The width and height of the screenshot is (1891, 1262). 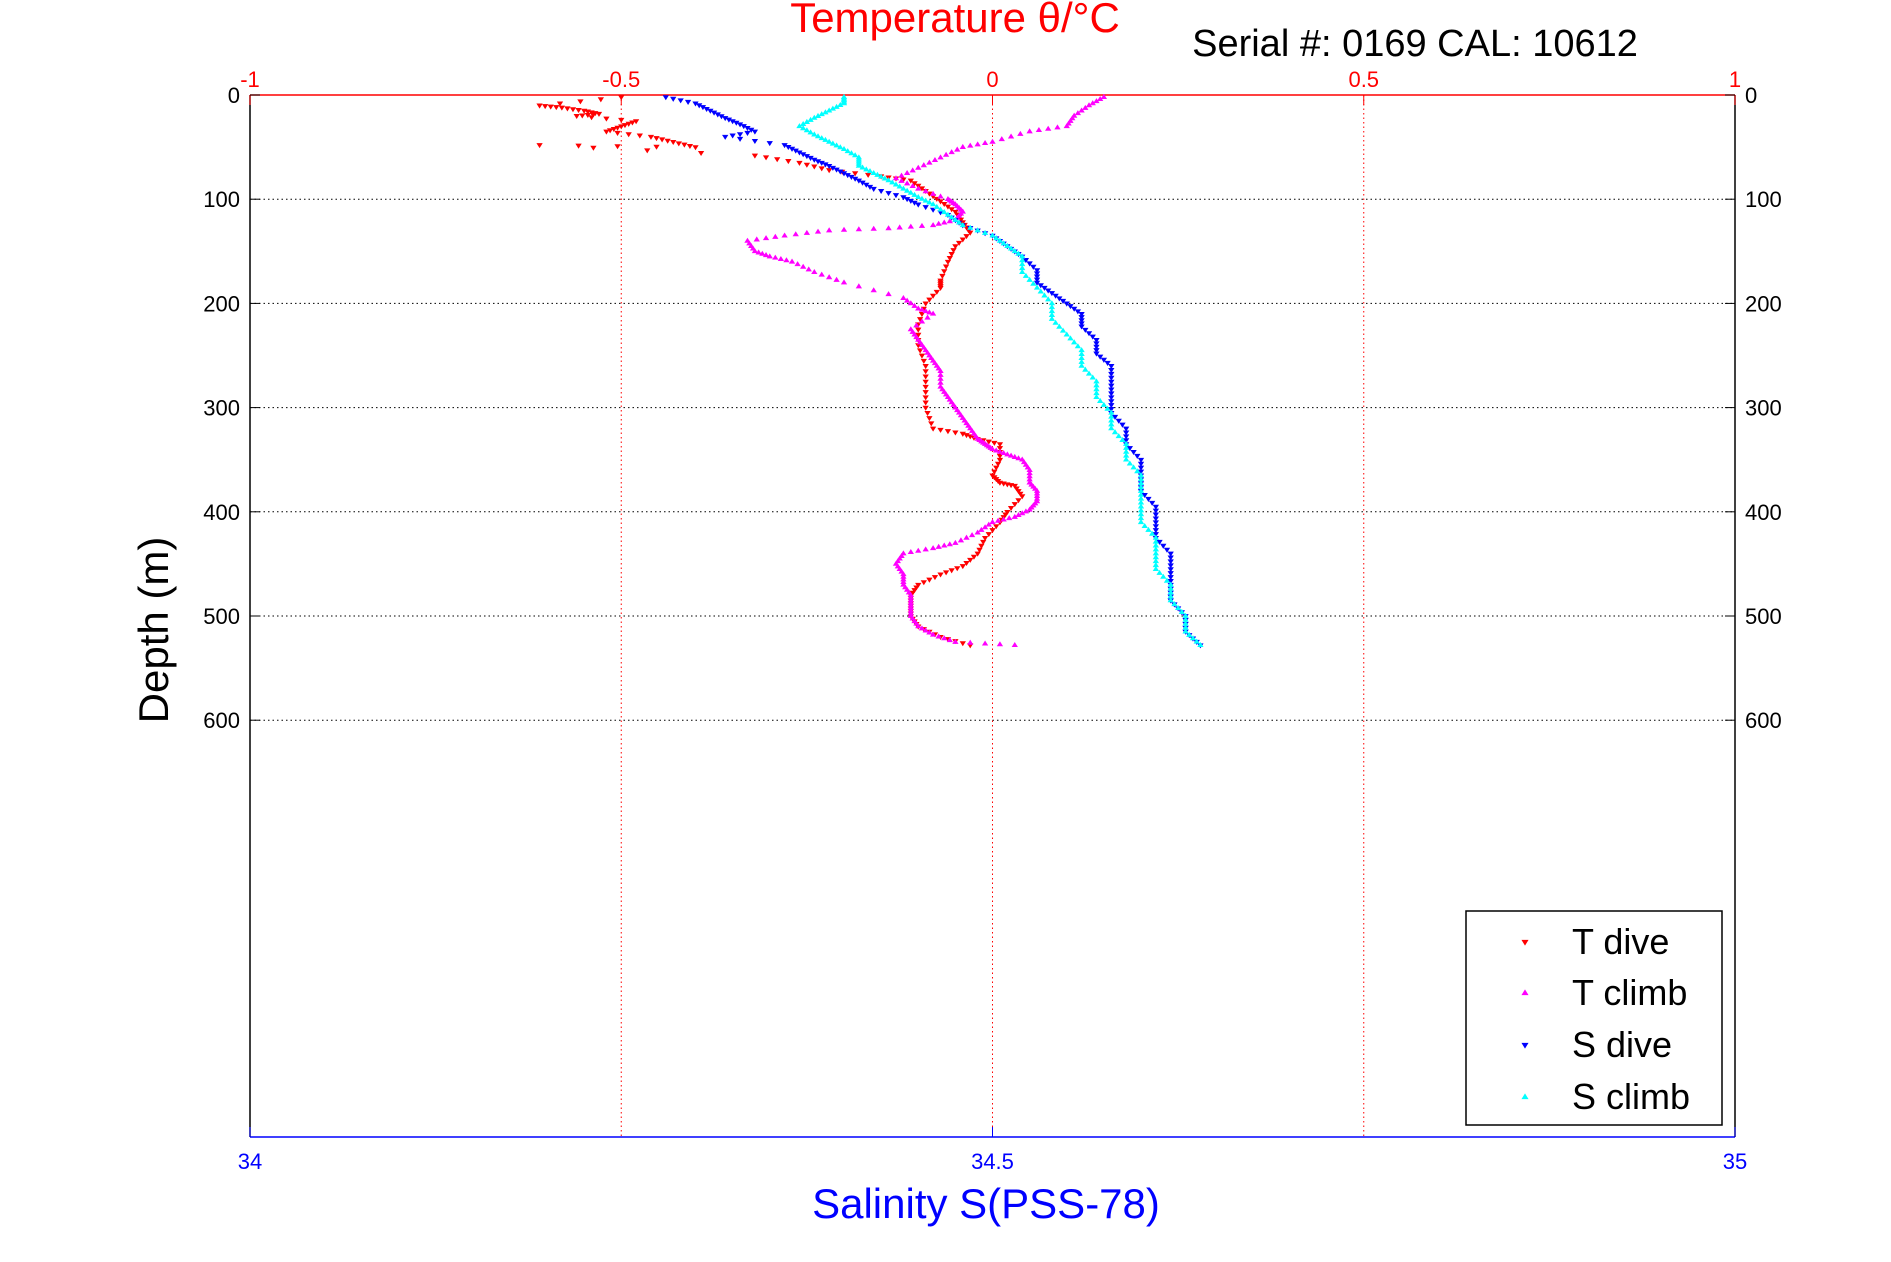 What do you see at coordinates (1620, 941) in the screenshot?
I see `legend-label-t-dive: T dive` at bounding box center [1620, 941].